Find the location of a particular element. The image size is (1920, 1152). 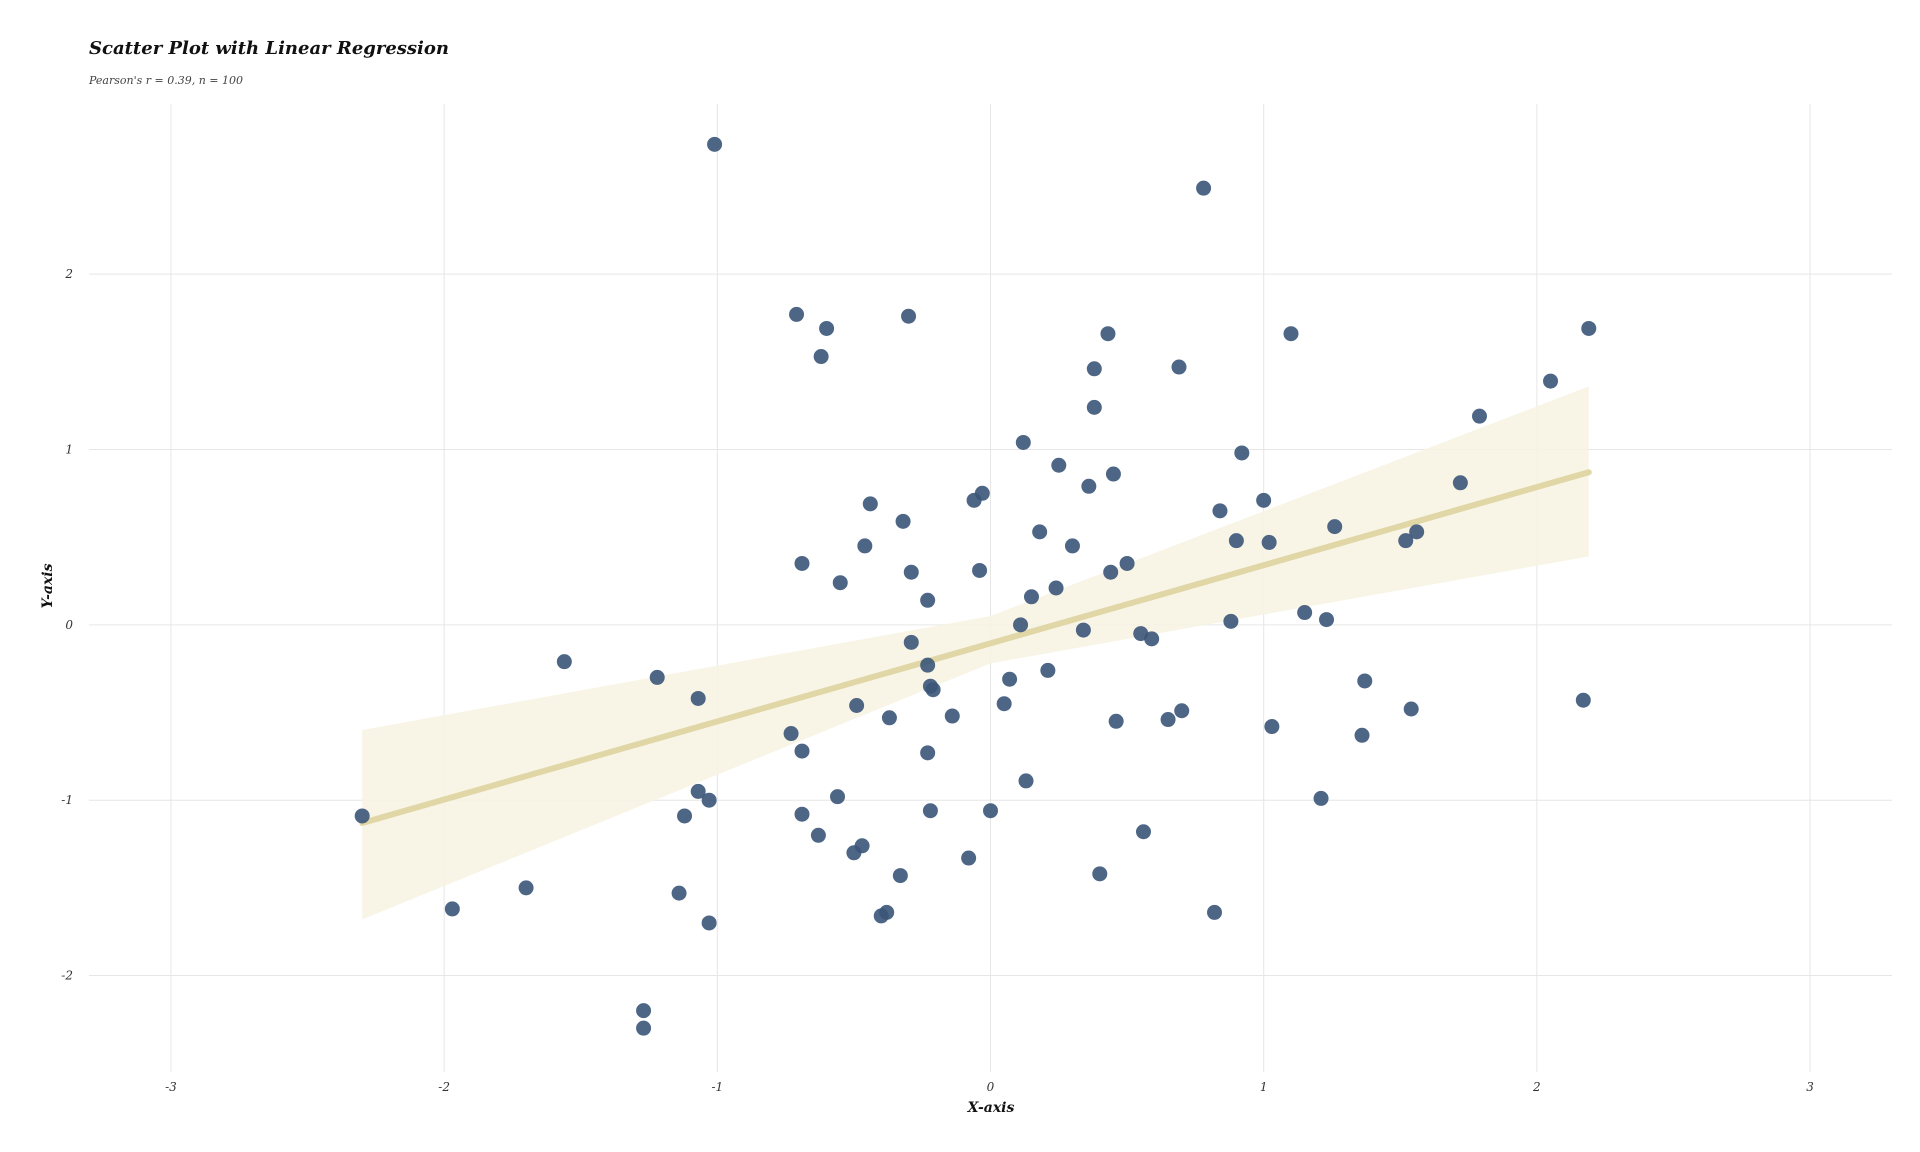

x-tick-label: 1 is located at coordinates (1264, 1087).